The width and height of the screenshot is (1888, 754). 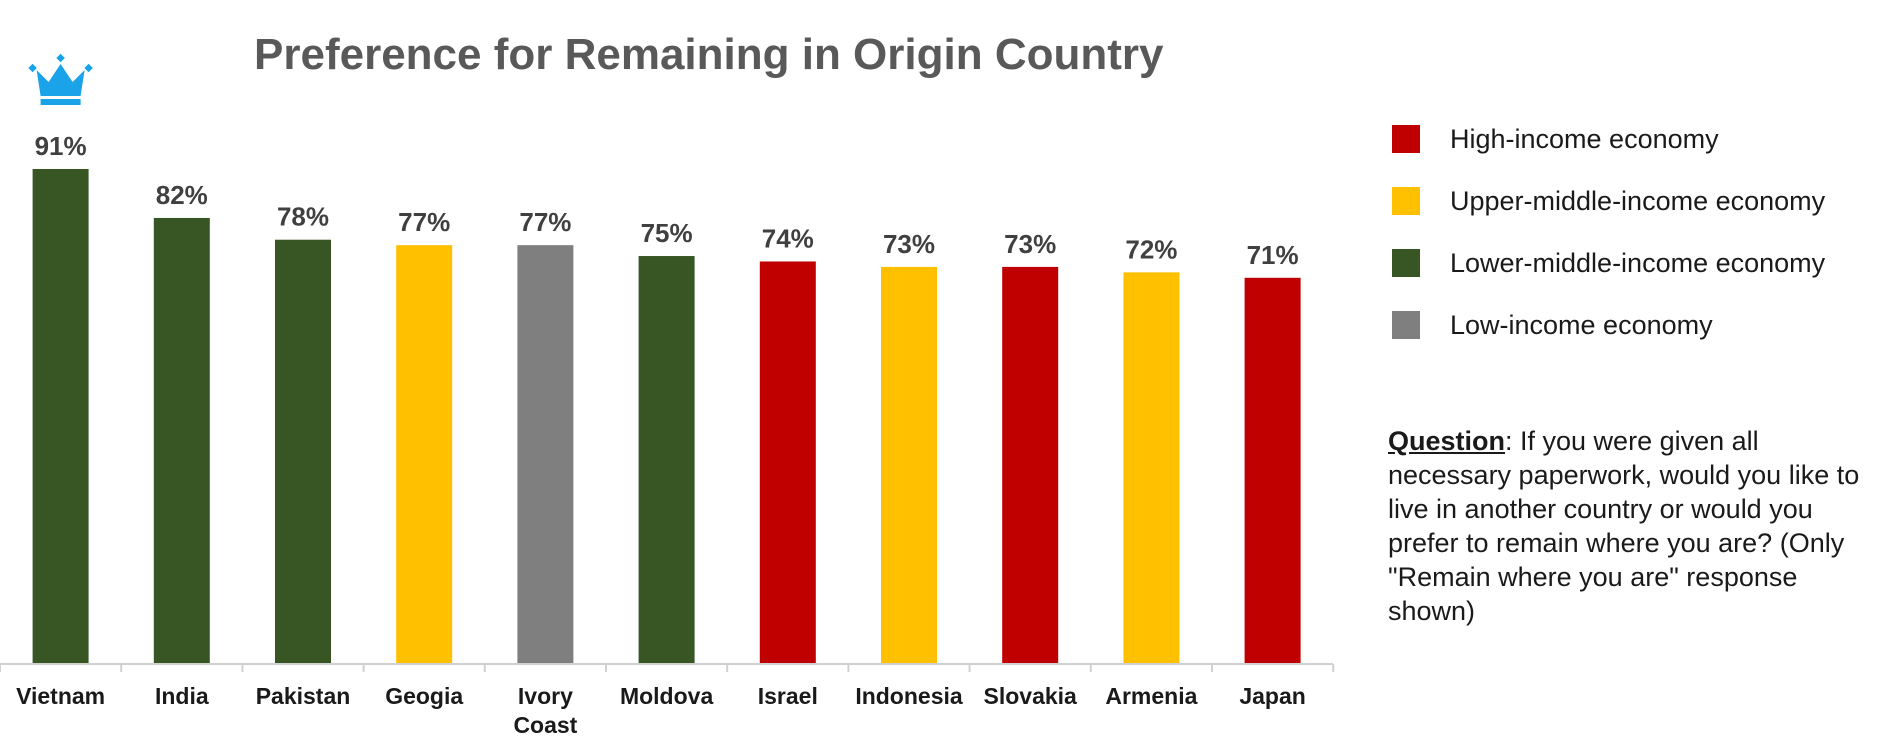 What do you see at coordinates (303, 217) in the screenshot?
I see `data-label-pakistan: 78%` at bounding box center [303, 217].